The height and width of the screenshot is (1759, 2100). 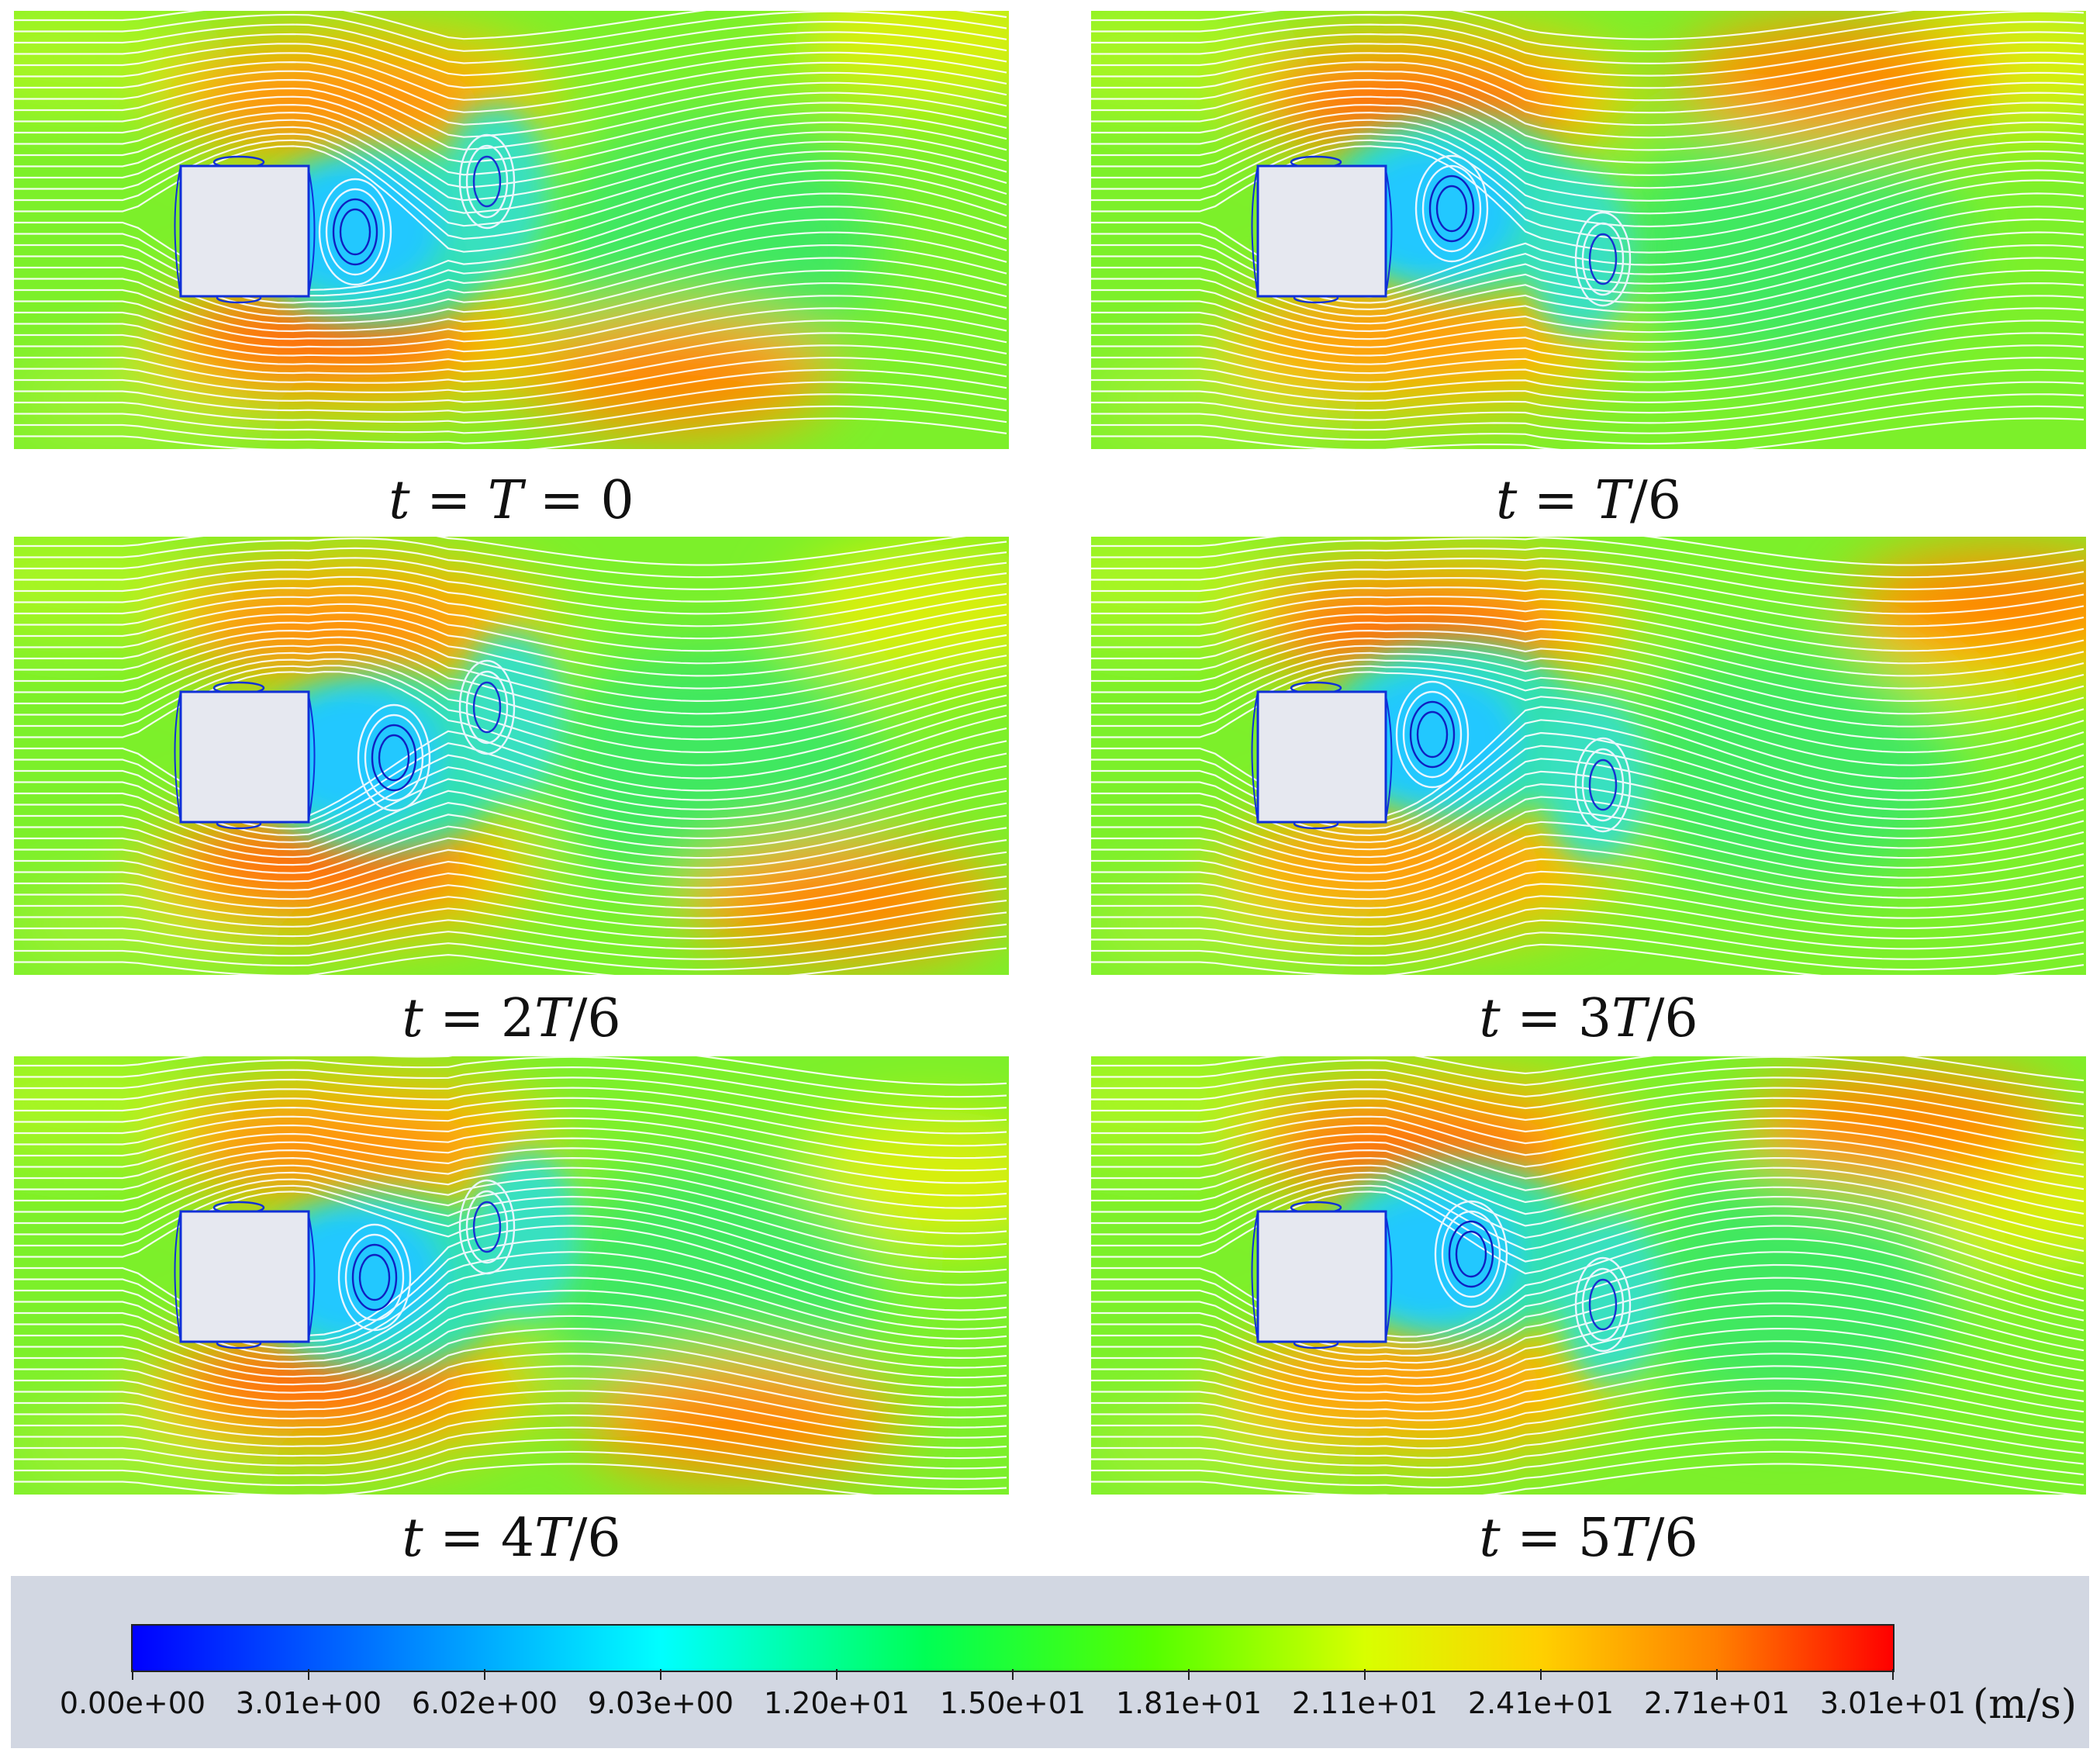 I want to click on flow-panel-t0, so click(x=511, y=230).